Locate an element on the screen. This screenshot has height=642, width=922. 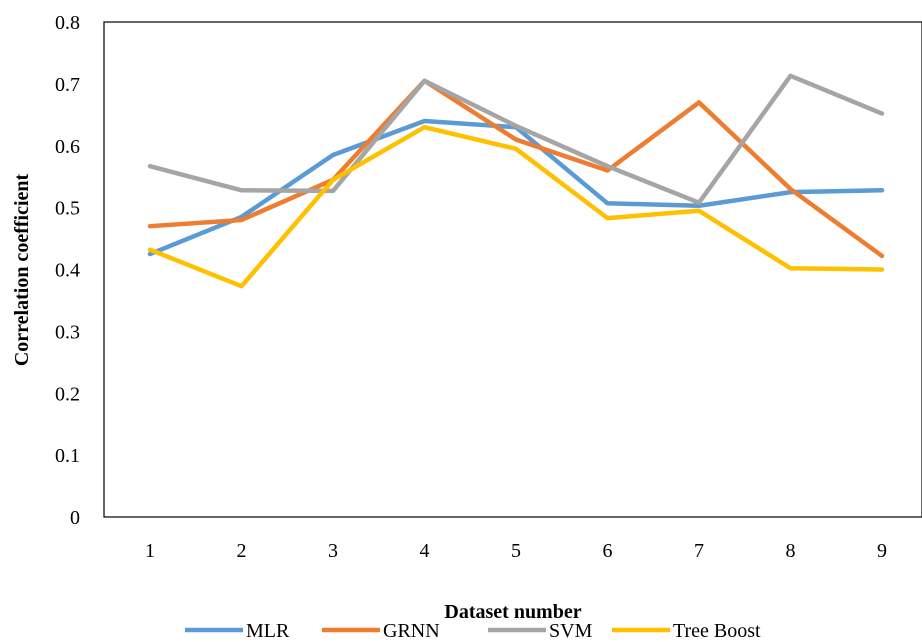
y-tick-label: 0 is located at coordinates (75, 518).